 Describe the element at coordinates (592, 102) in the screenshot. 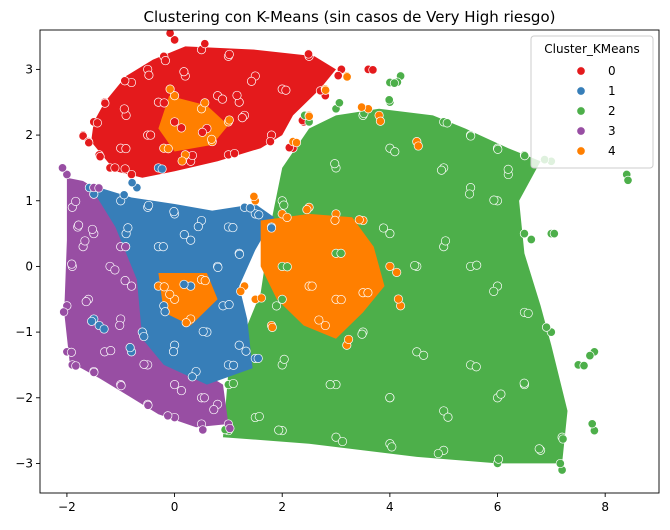

I see `legend-box` at that location.